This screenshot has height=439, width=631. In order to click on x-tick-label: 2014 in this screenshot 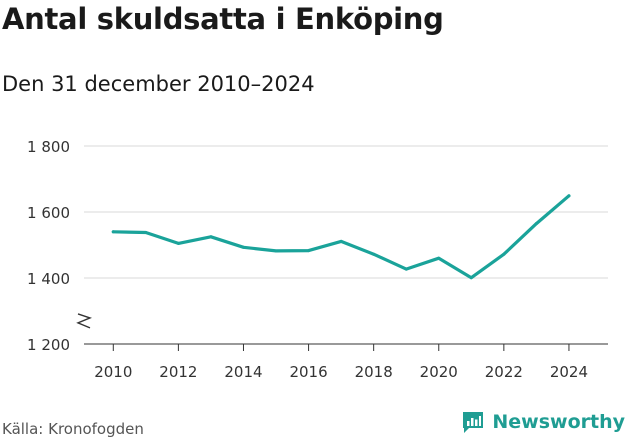, I will do `click(243, 372)`.